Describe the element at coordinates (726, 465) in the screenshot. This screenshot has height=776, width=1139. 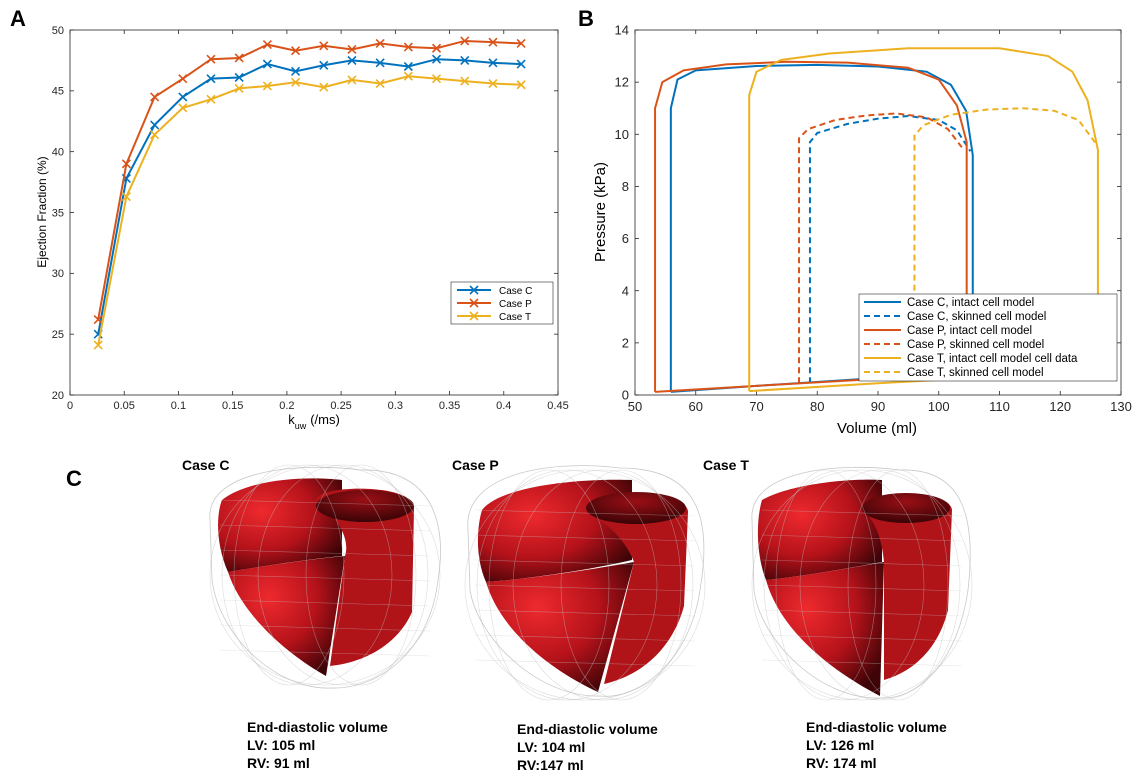
I see `heart-t-case-label: Case T` at that location.